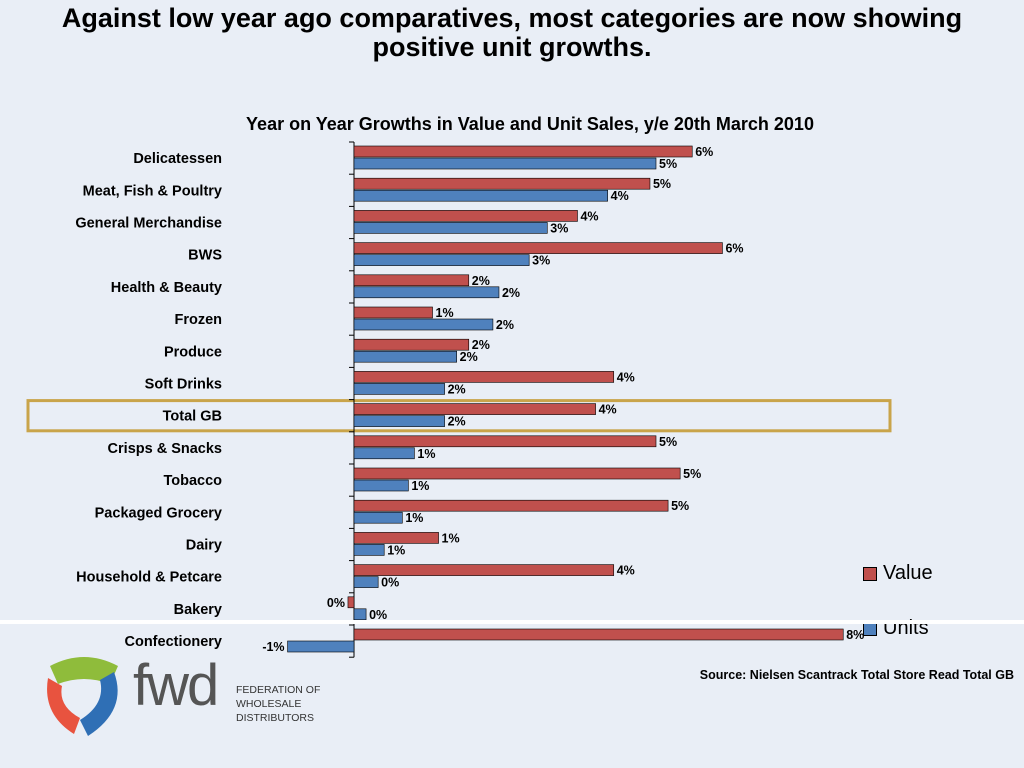 The width and height of the screenshot is (1024, 768). I want to click on highlight-box, so click(459, 416).